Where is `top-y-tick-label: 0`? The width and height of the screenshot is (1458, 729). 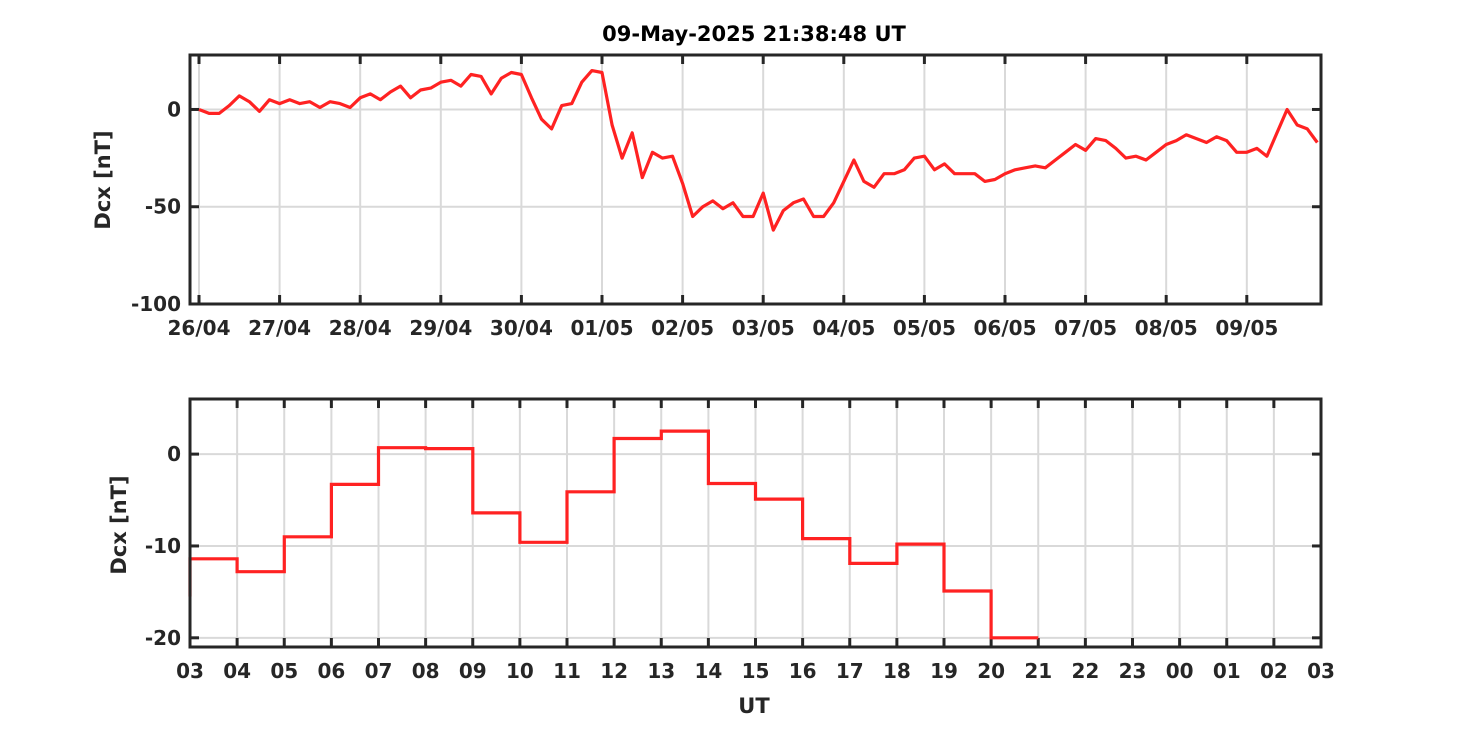 top-y-tick-label: 0 is located at coordinates (174, 109).